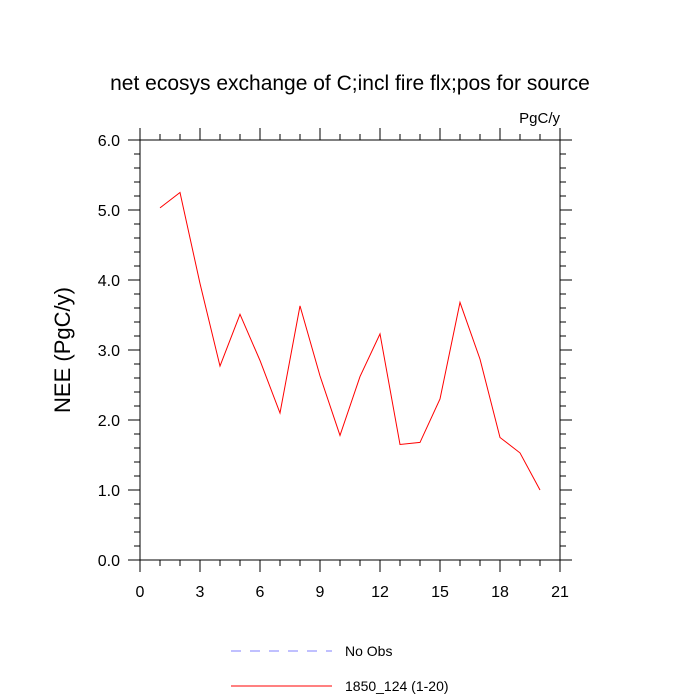  What do you see at coordinates (260, 592) in the screenshot?
I see `x-tick-label: 6` at bounding box center [260, 592].